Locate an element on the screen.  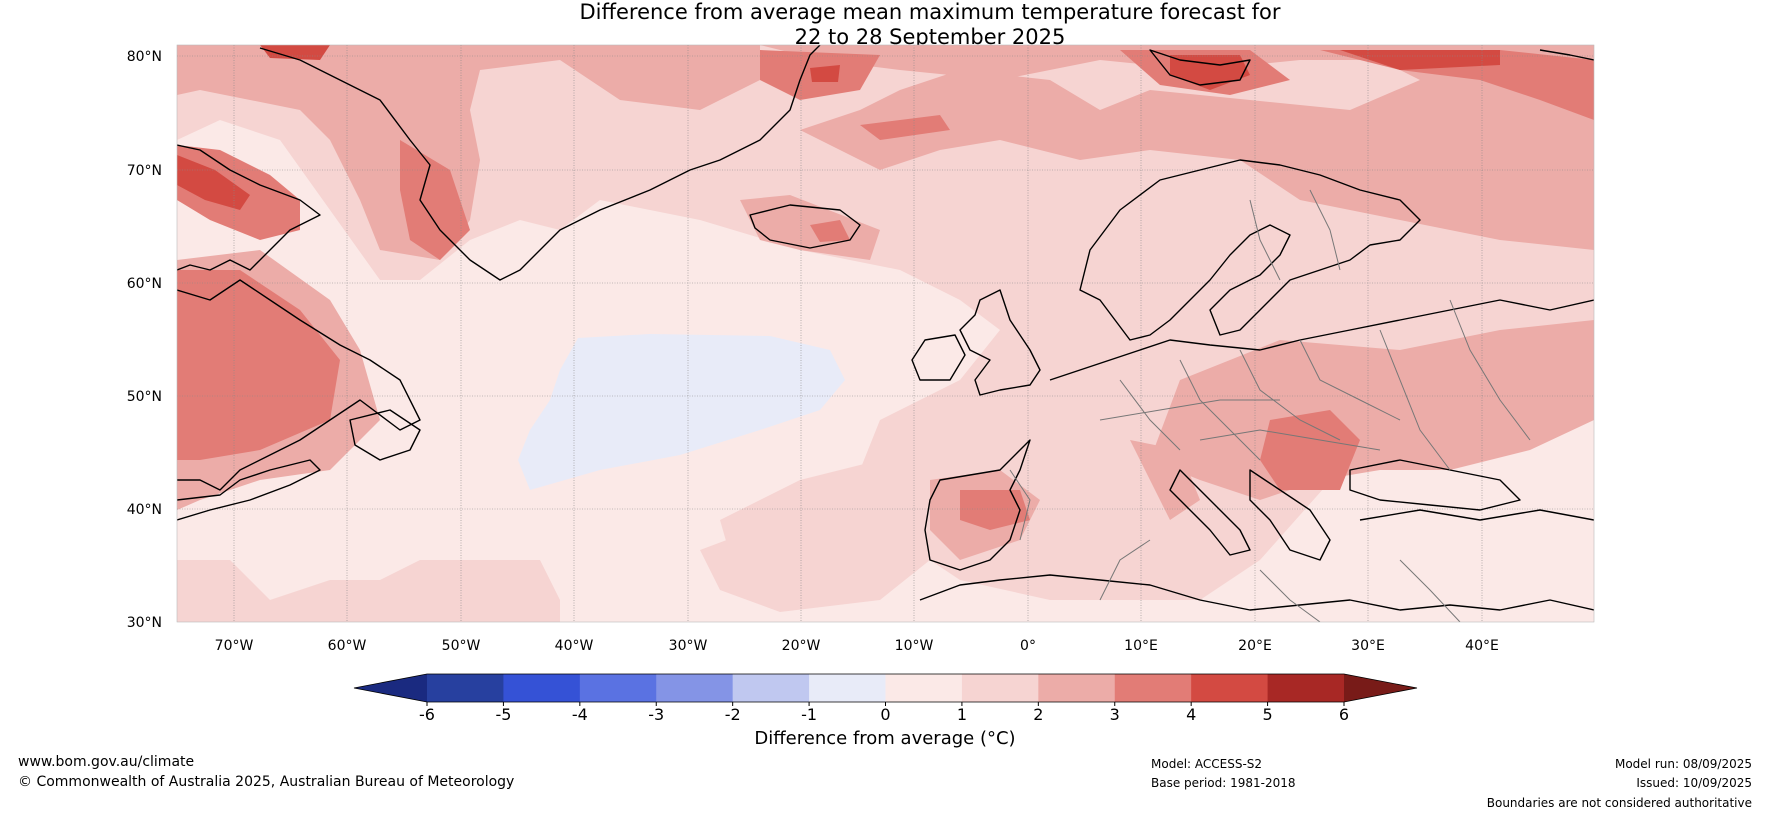
colorbar-tick-label: 6 is located at coordinates (1344, 714).